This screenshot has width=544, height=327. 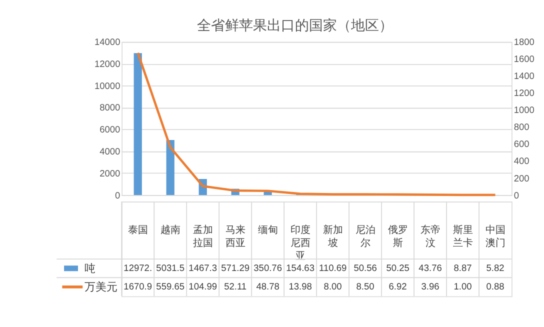 I want to click on data-label: 5.82, so click(x=495, y=268).